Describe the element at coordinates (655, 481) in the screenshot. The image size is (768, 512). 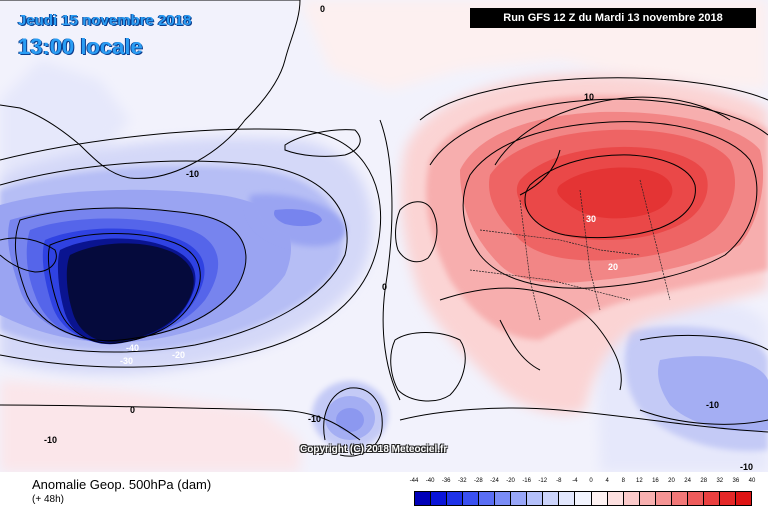
I see `legend-label: 16` at that location.